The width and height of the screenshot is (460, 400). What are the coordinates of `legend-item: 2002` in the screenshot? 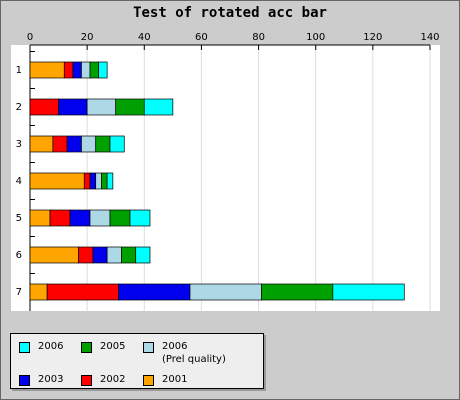 It's located at (112, 381).